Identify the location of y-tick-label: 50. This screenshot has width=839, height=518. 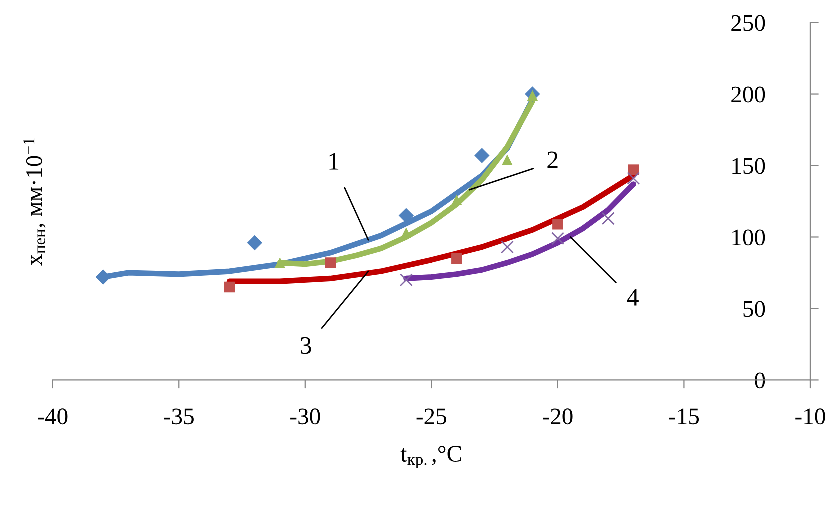
(755, 309).